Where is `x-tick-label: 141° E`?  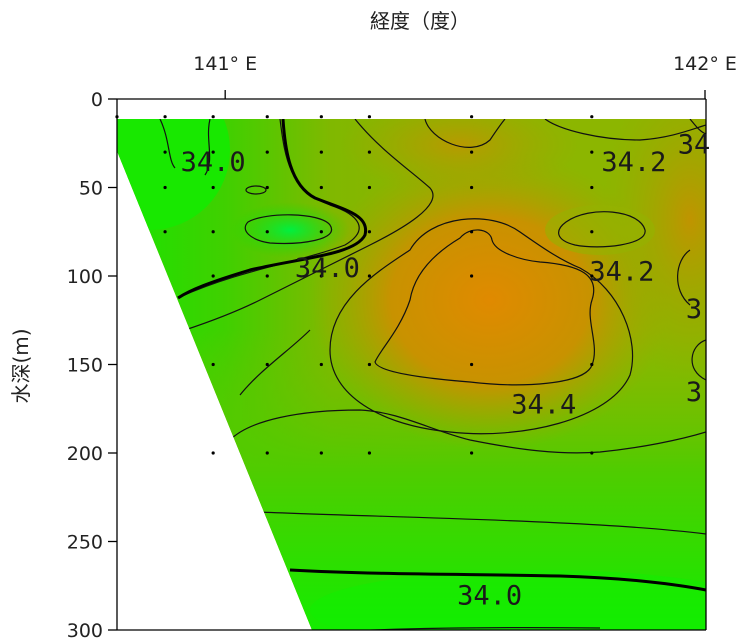 x-tick-label: 141° E is located at coordinates (225, 64).